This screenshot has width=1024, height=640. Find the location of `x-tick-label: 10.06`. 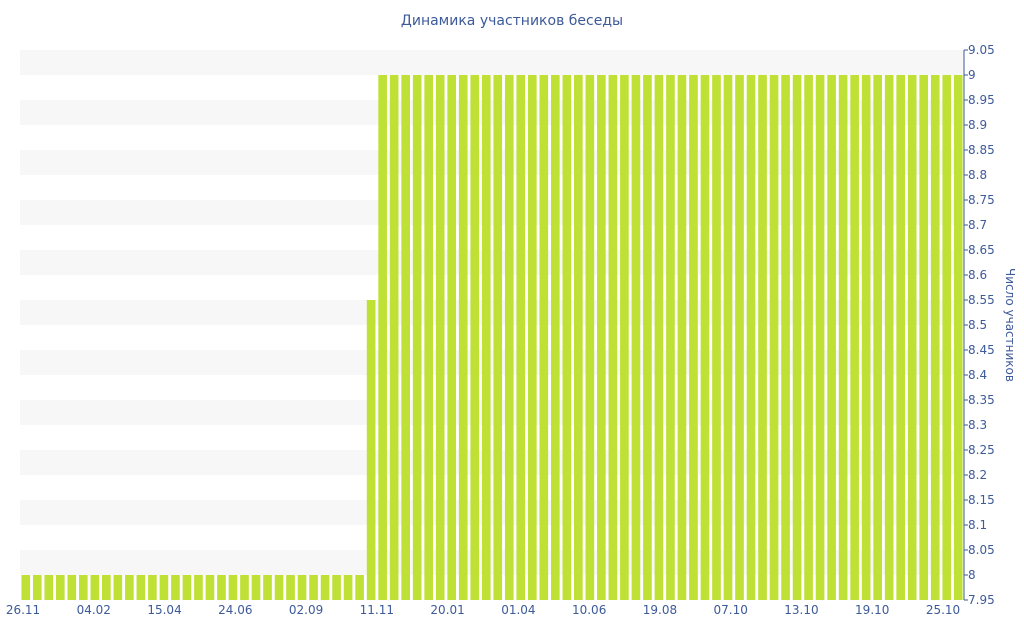

x-tick-label: 10.06 is located at coordinates (589, 610).